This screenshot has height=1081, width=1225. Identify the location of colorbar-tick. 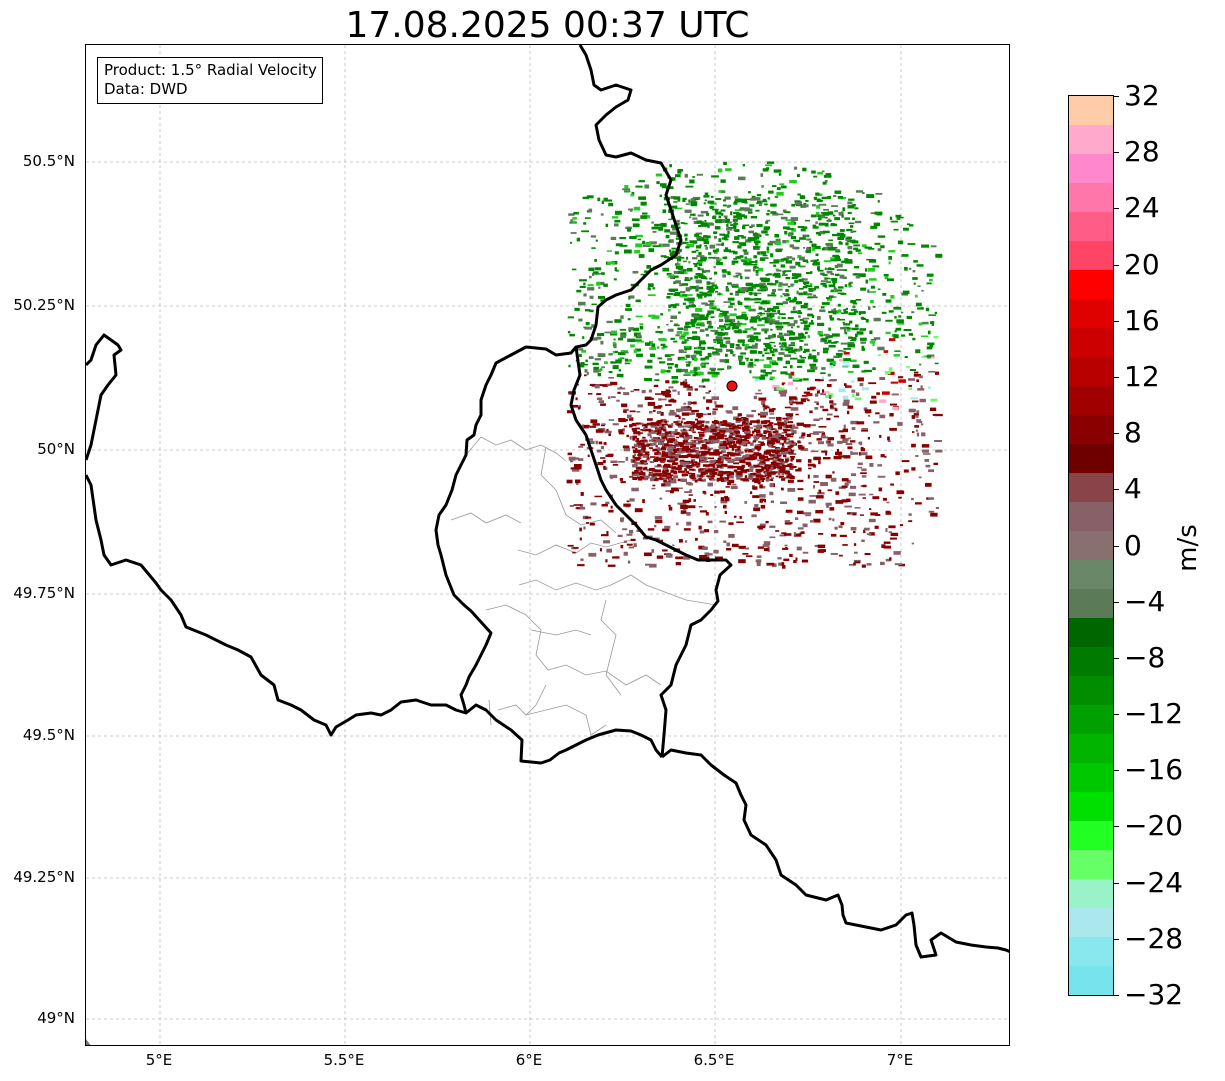
(1116, 321).